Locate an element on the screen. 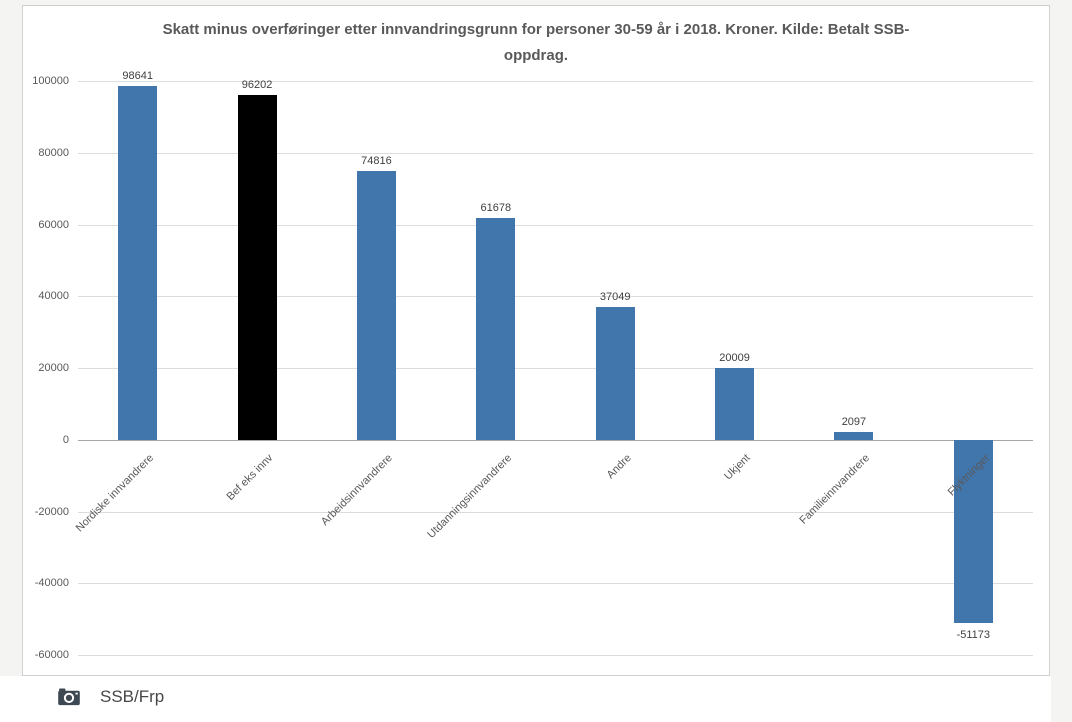 Image resolution: width=1072 pixels, height=722 pixels. y-axis-tick-label: -20000 is located at coordinates (51, 511).